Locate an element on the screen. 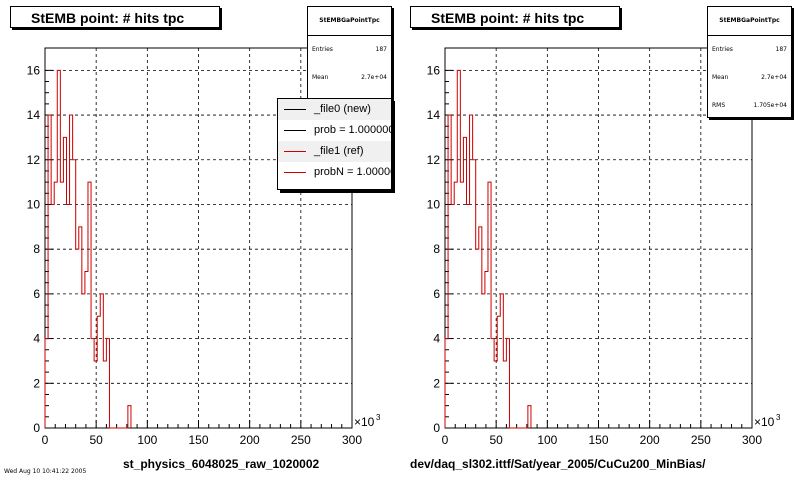  left-y-tick-label: 2 is located at coordinates (36, 383).